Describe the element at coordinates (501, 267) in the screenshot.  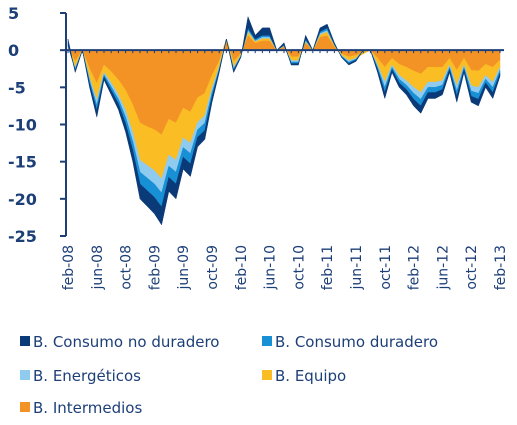
I see `x-tick-label: feb-13` at that location.